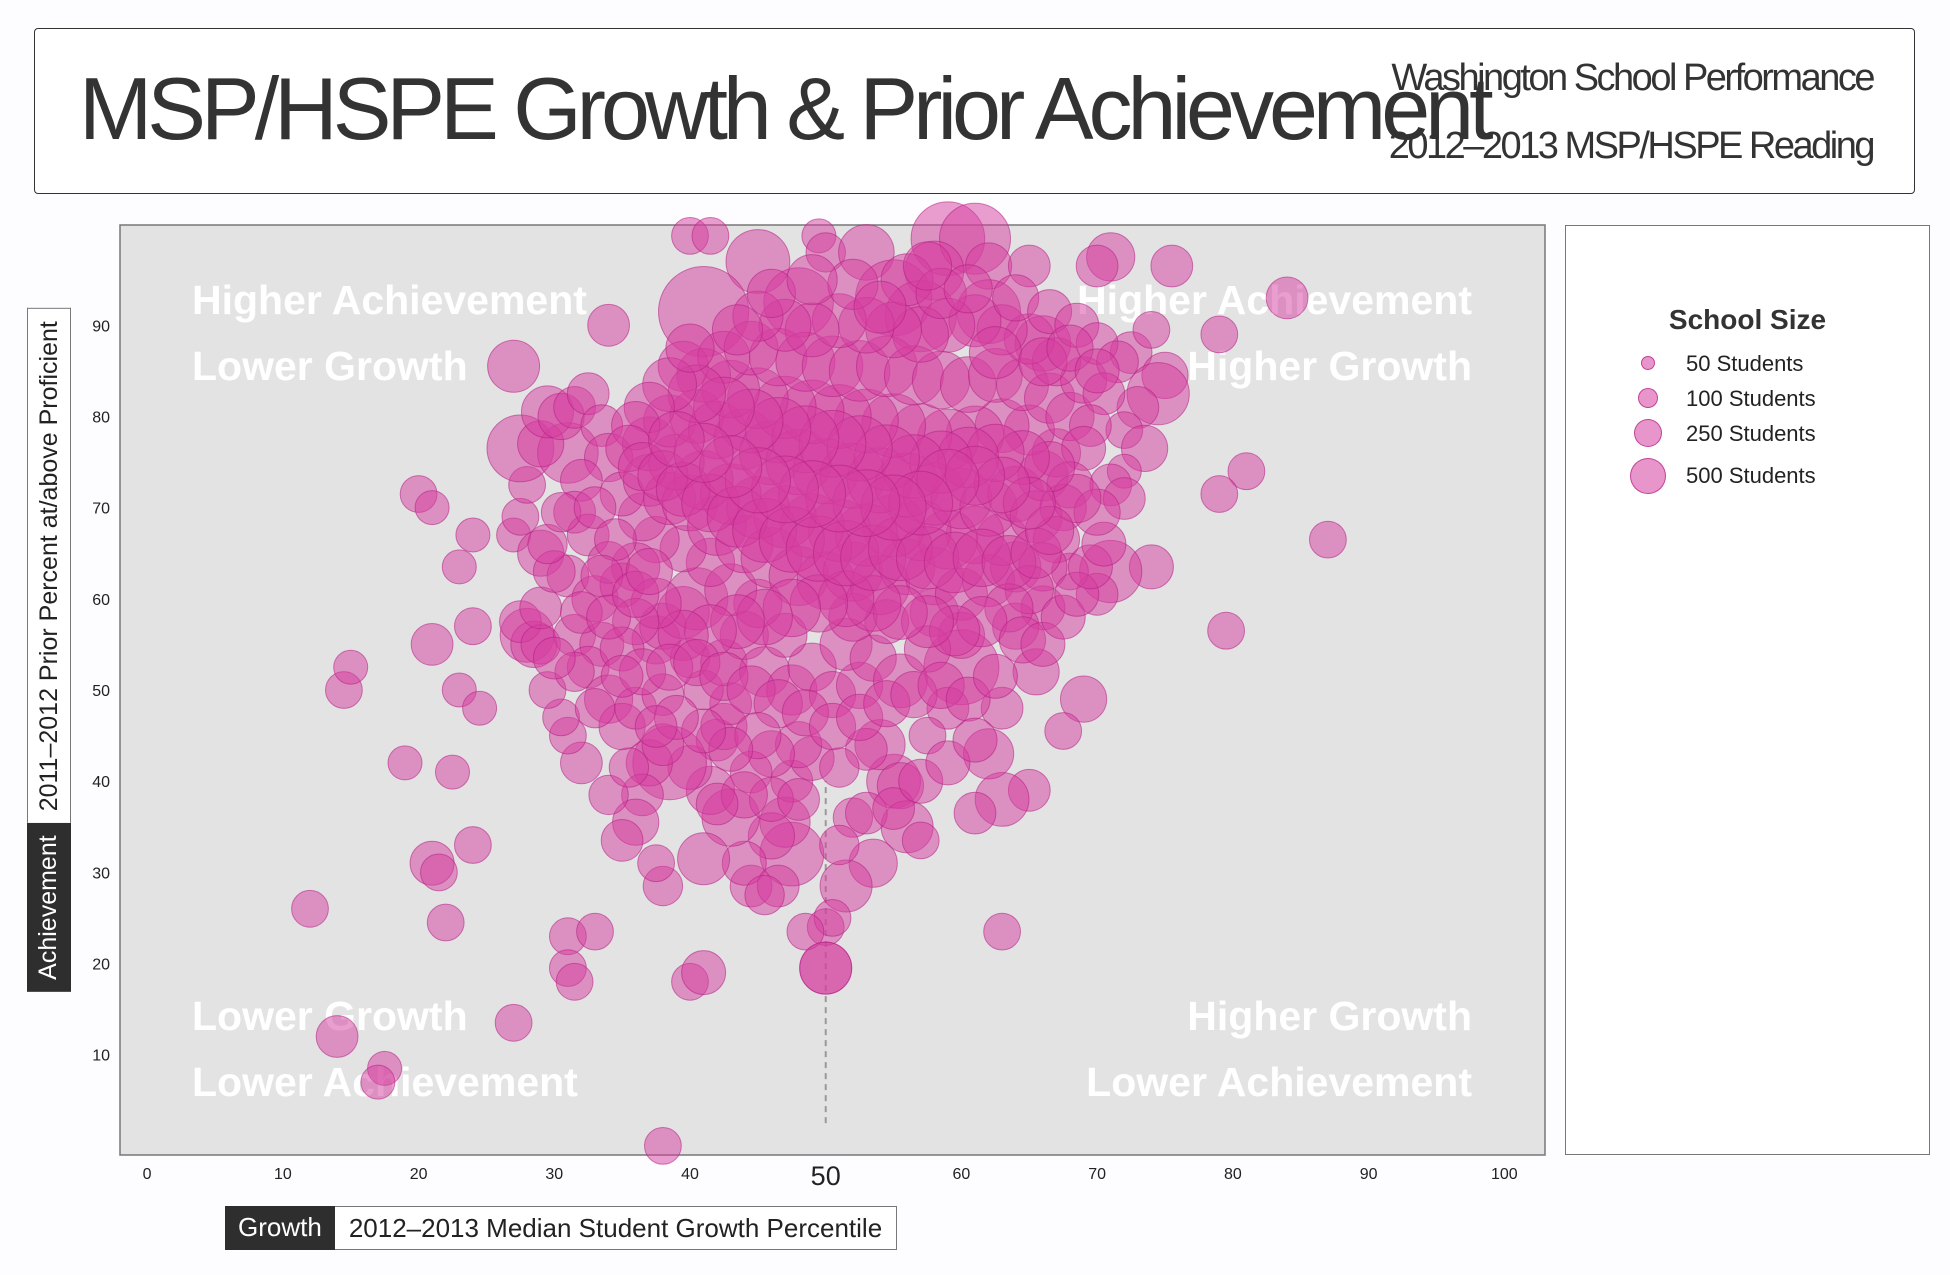 Image resolution: width=1950 pixels, height=1275 pixels. I want to click on quadrant-tl-line1: Higher Achievement, so click(389, 300).